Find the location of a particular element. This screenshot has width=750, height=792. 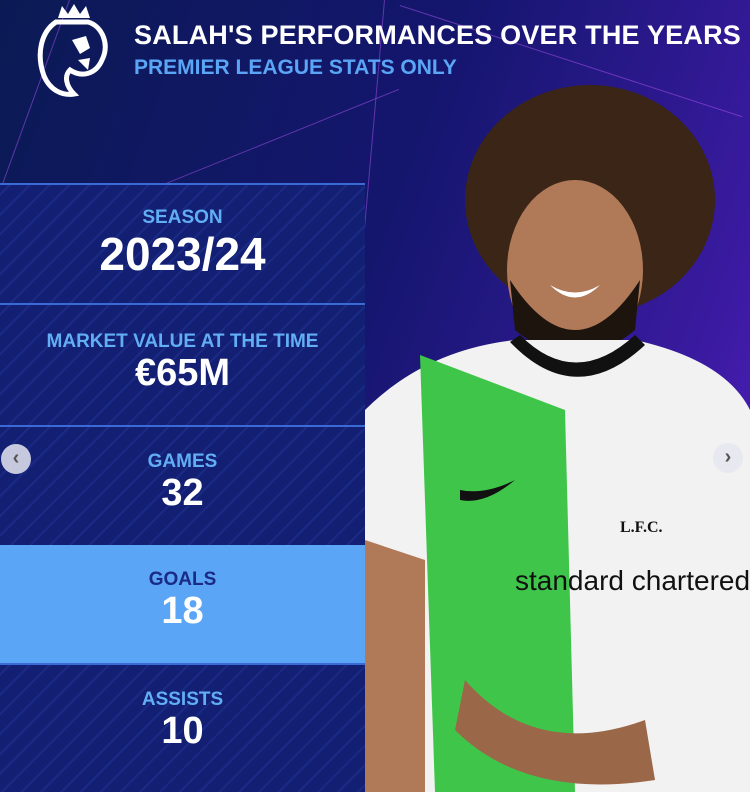

stat-value: 18 is located at coordinates (182, 611).